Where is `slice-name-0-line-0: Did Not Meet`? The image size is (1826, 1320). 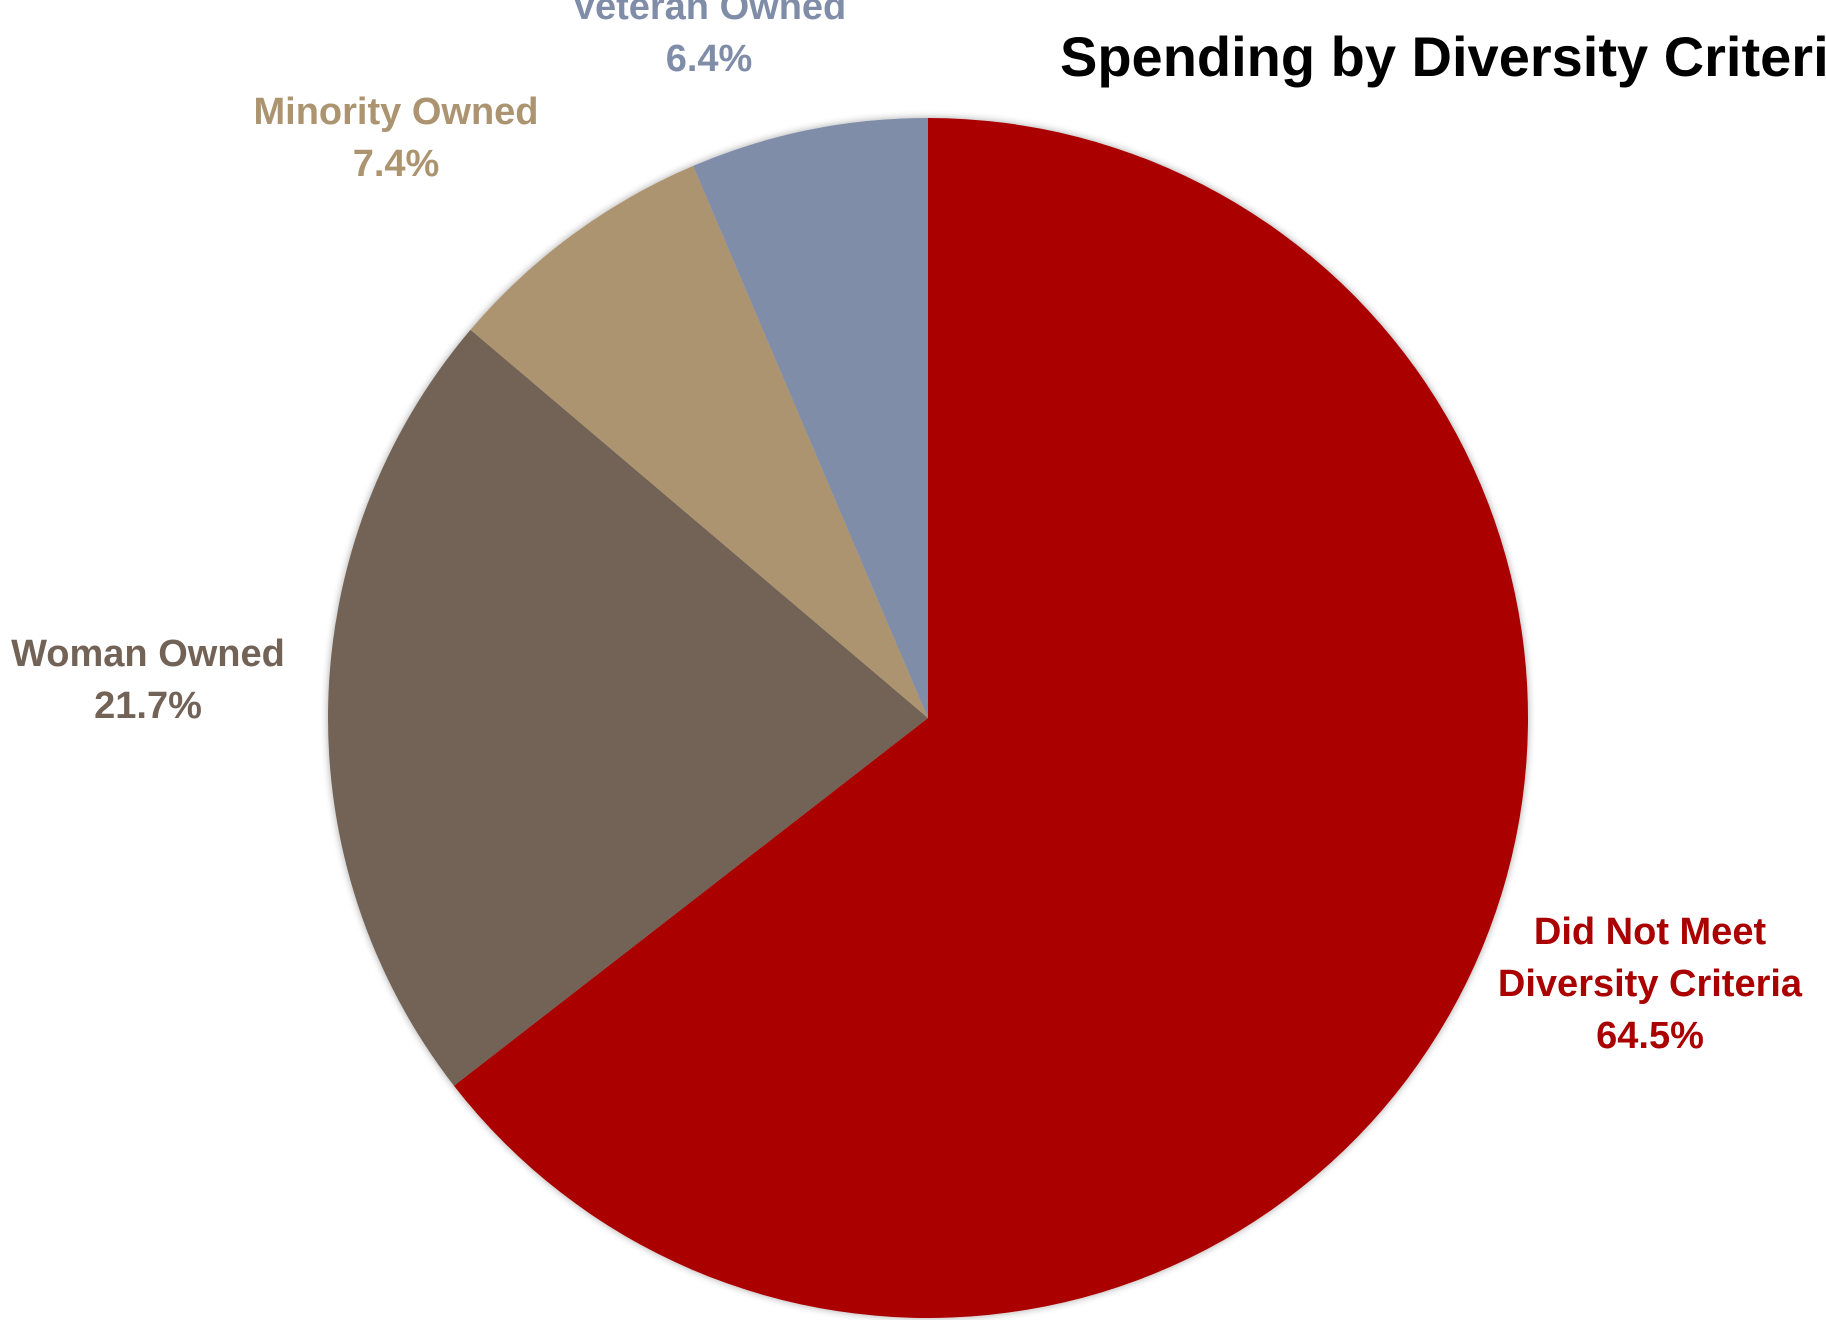
slice-name-0-line-0: Did Not Meet is located at coordinates (1650, 932).